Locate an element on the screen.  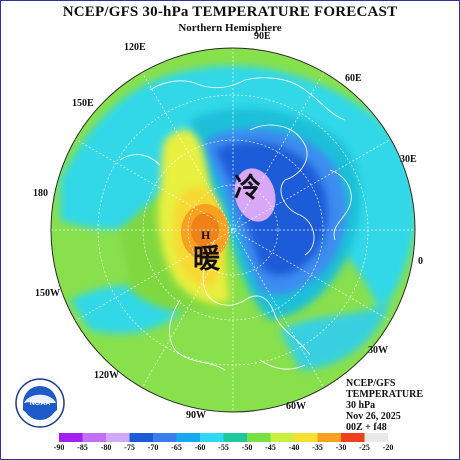
colorbar-tick-label: -25 is located at coordinates (364, 447).